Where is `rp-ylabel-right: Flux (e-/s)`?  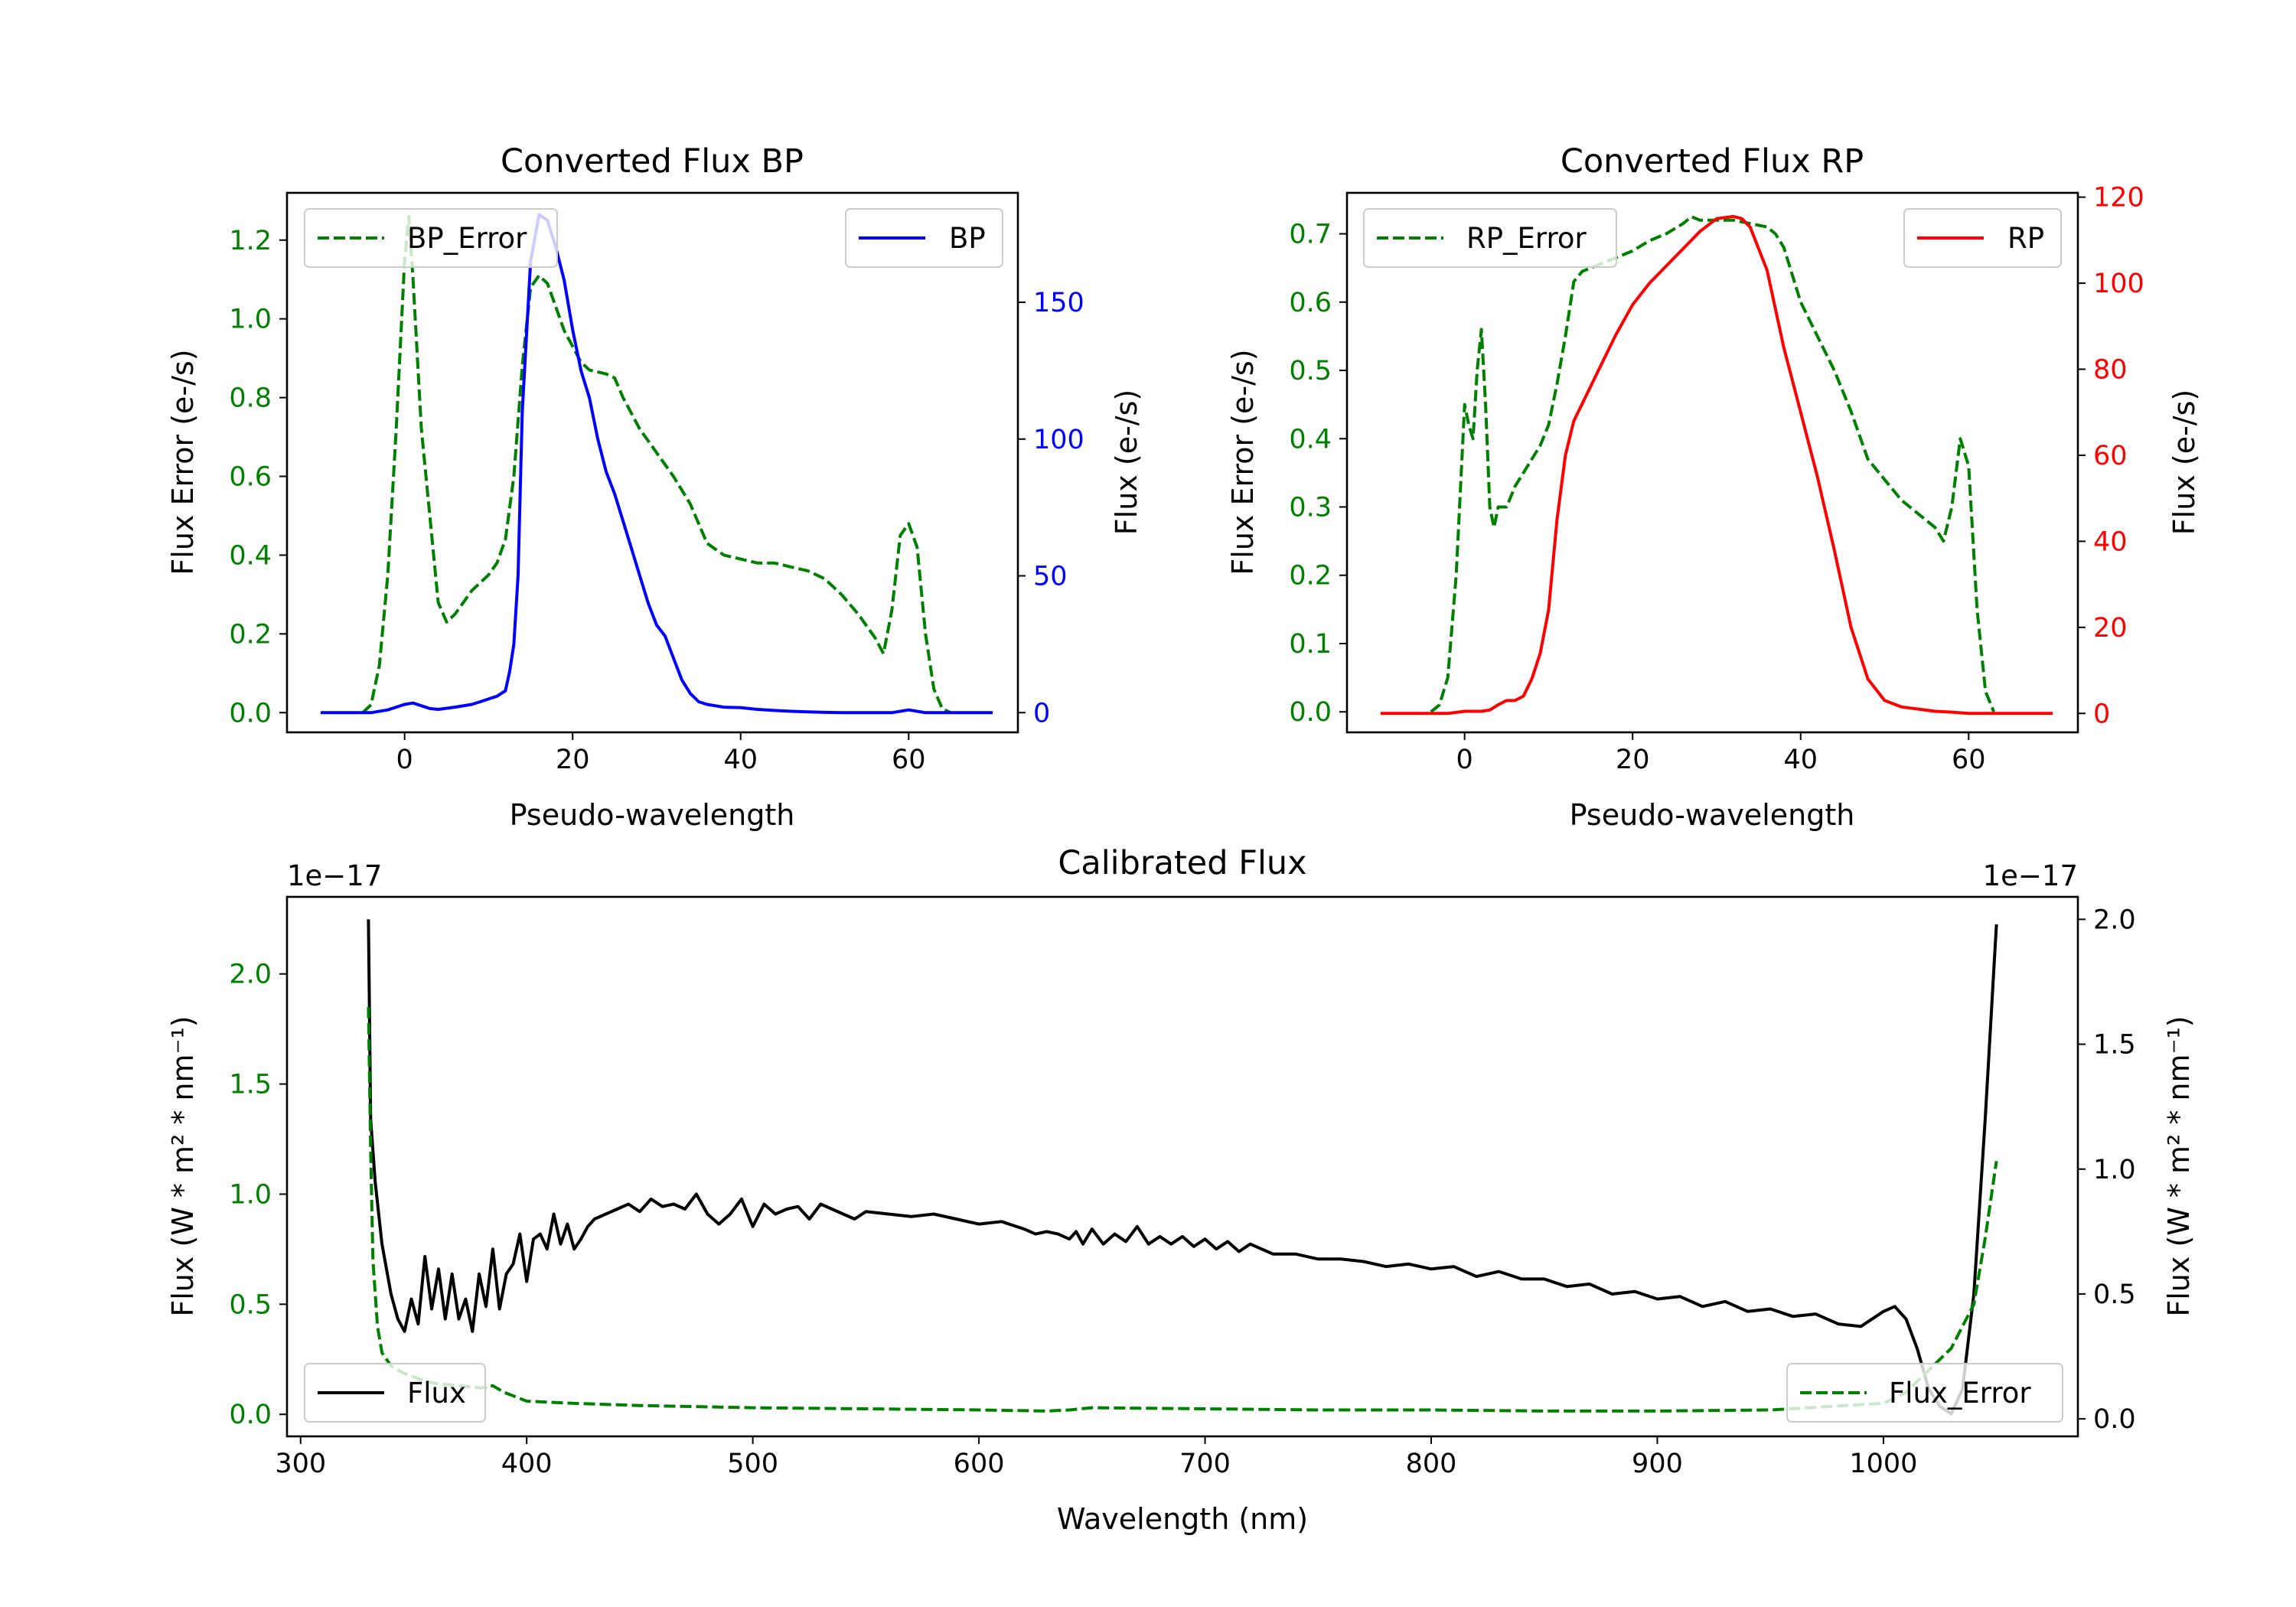 rp-ylabel-right: Flux (e-/s) is located at coordinates (2184, 463).